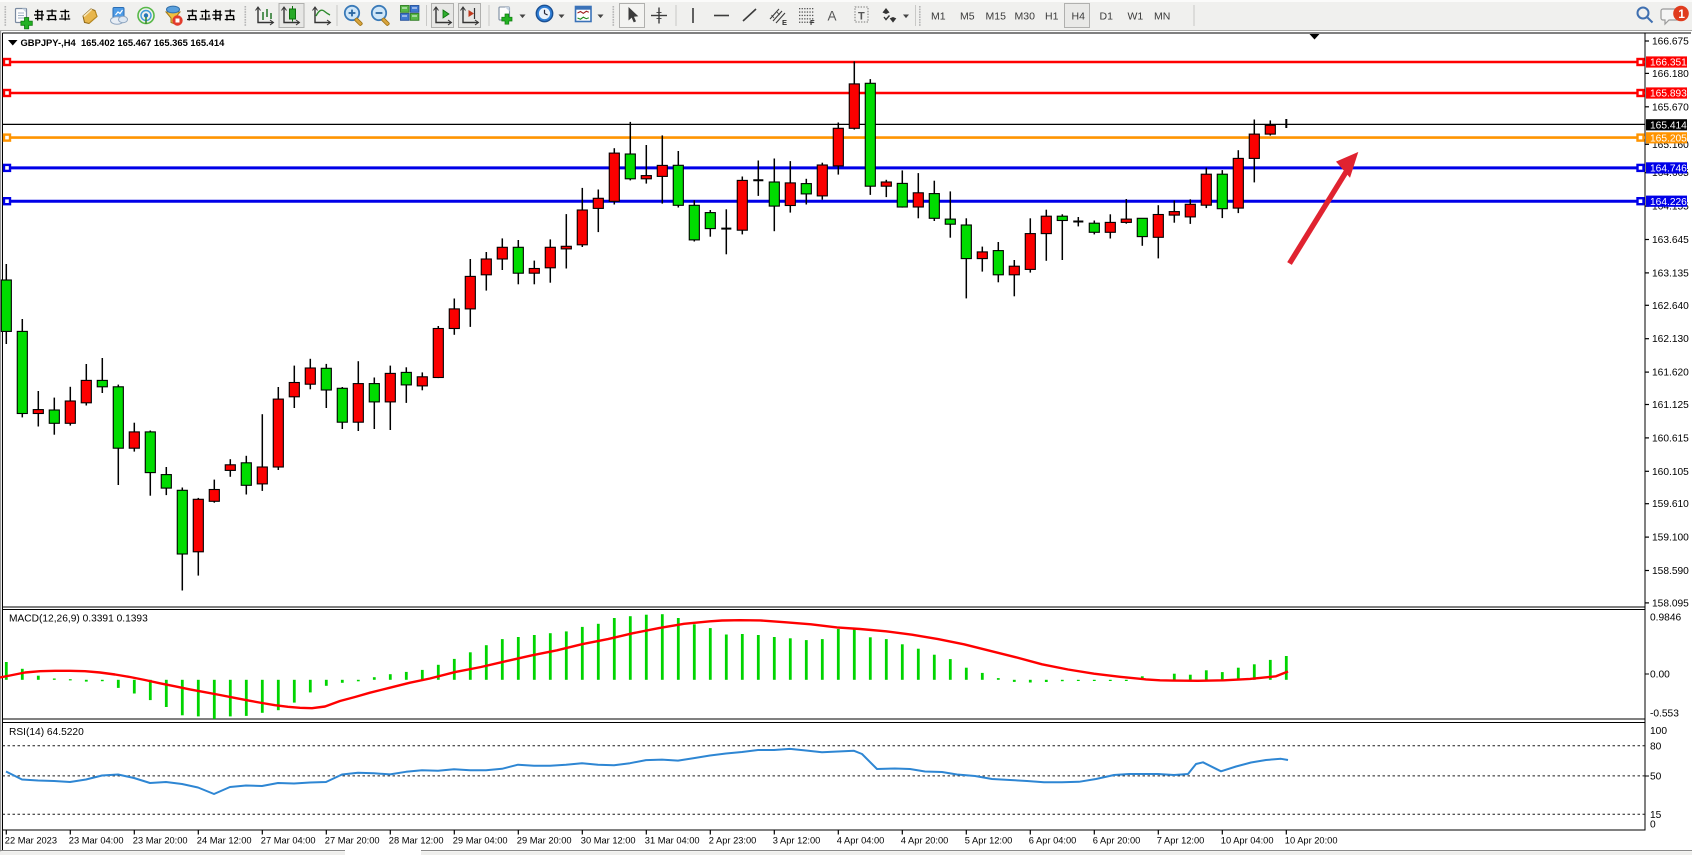  Describe the element at coordinates (1670, 240) in the screenshot. I see `svg-text: 163.645` at that location.